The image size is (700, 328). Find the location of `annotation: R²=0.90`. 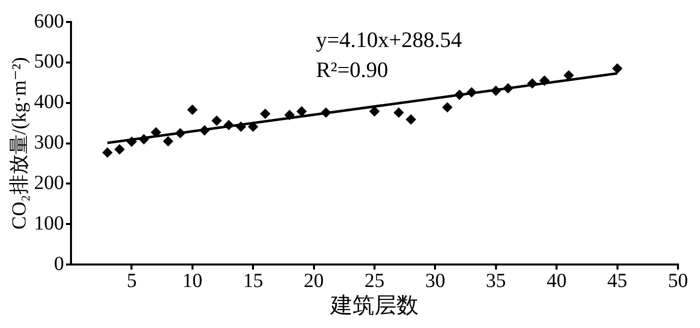

annotation: R²=0.90 is located at coordinates (352, 69).